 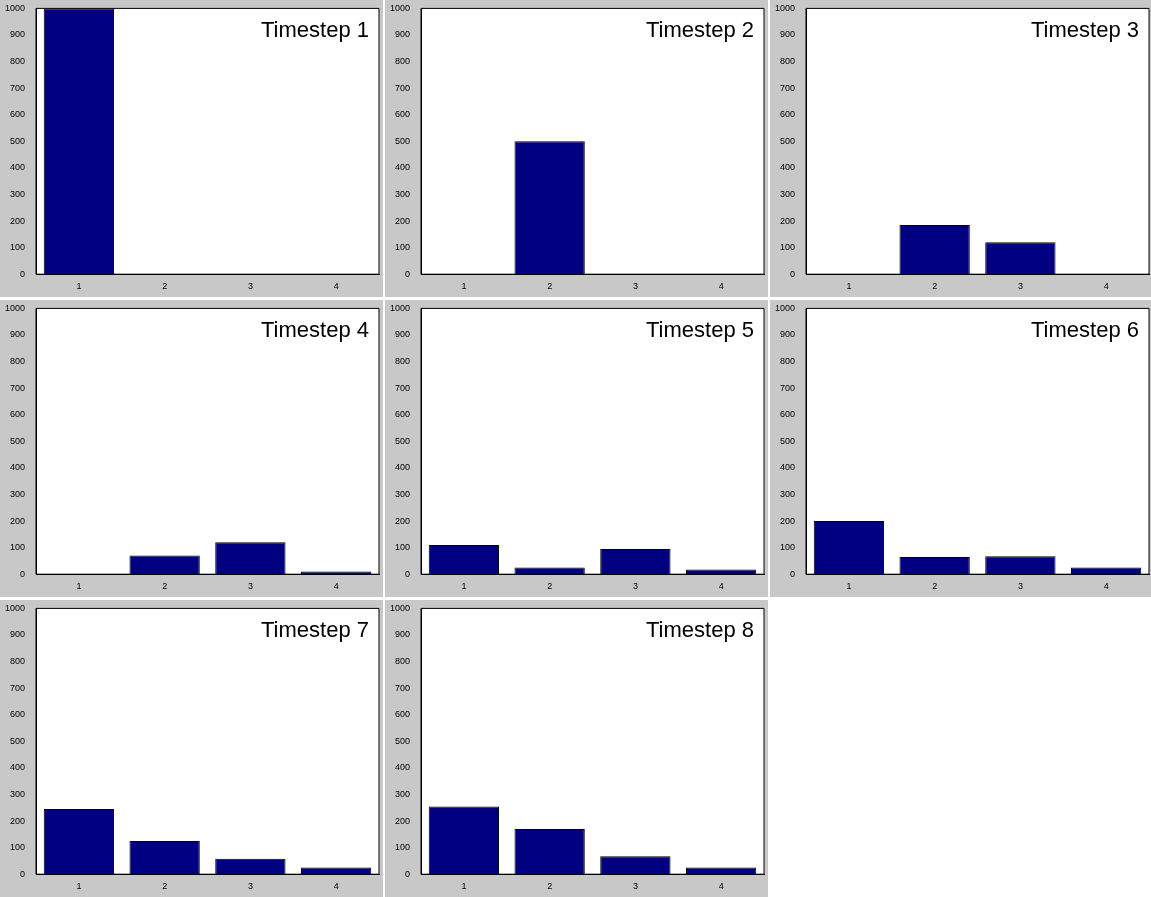 I want to click on chart-title: Timestep 8, so click(x=699, y=630).